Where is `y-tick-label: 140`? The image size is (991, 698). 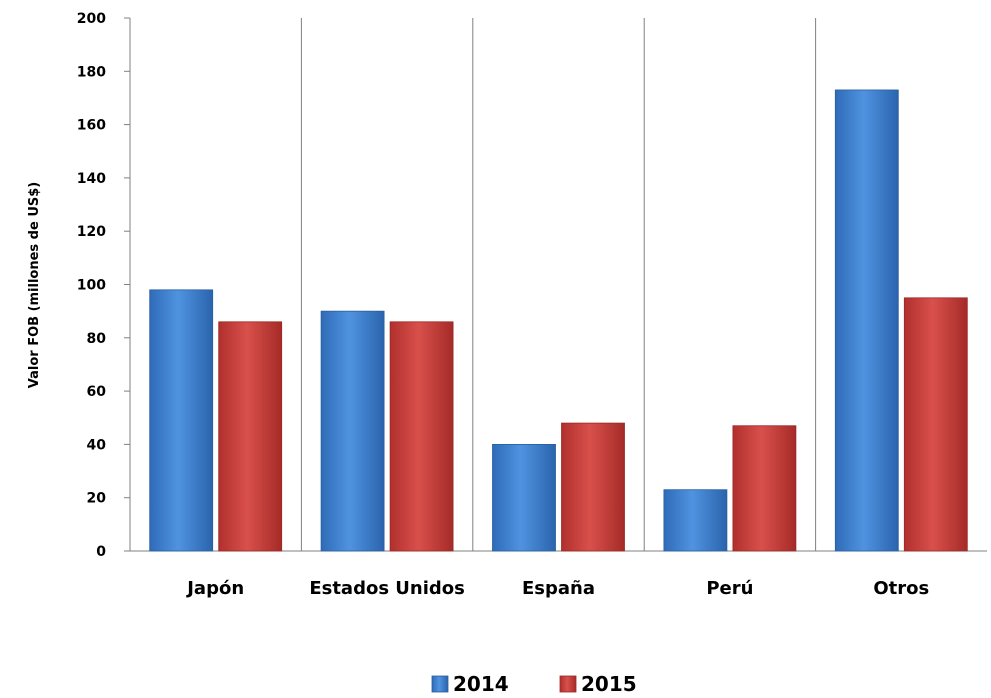
y-tick-label: 140 is located at coordinates (91, 179).